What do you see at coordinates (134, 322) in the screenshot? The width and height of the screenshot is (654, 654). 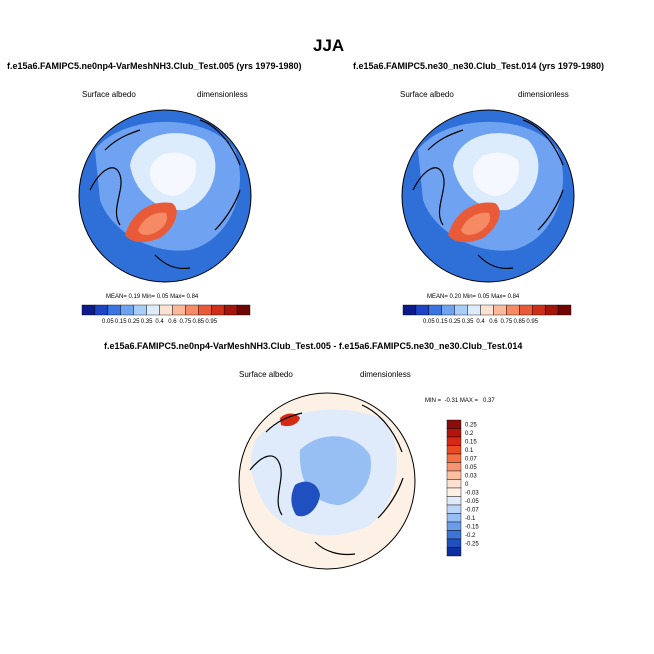 I see `panel-1-colorbar-tick-label: 0.25` at bounding box center [134, 322].